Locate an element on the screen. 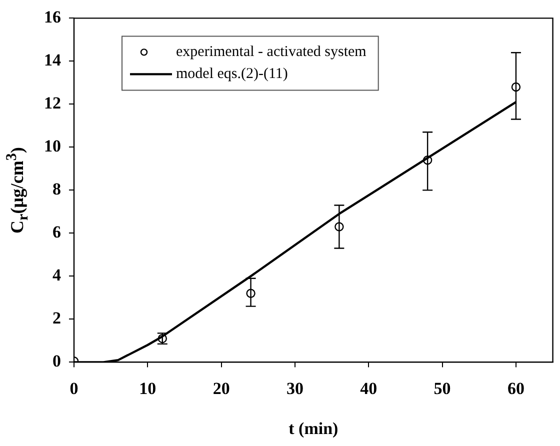 The height and width of the screenshot is (446, 560). x-tick-label: 30 is located at coordinates (295, 388).